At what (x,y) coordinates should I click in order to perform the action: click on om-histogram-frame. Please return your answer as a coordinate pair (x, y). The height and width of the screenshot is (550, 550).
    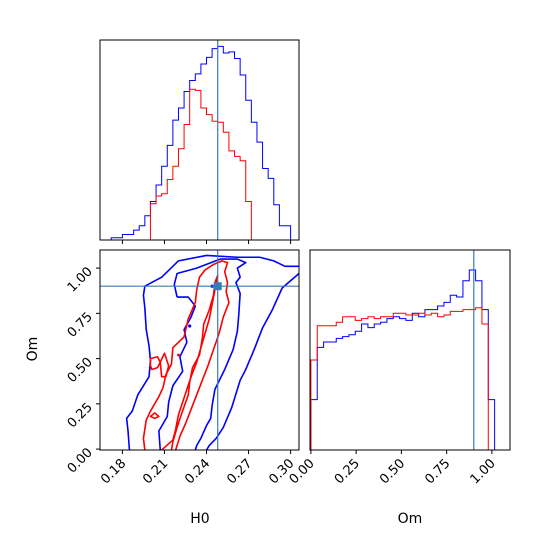
    Looking at the image, I should click on (410, 350).